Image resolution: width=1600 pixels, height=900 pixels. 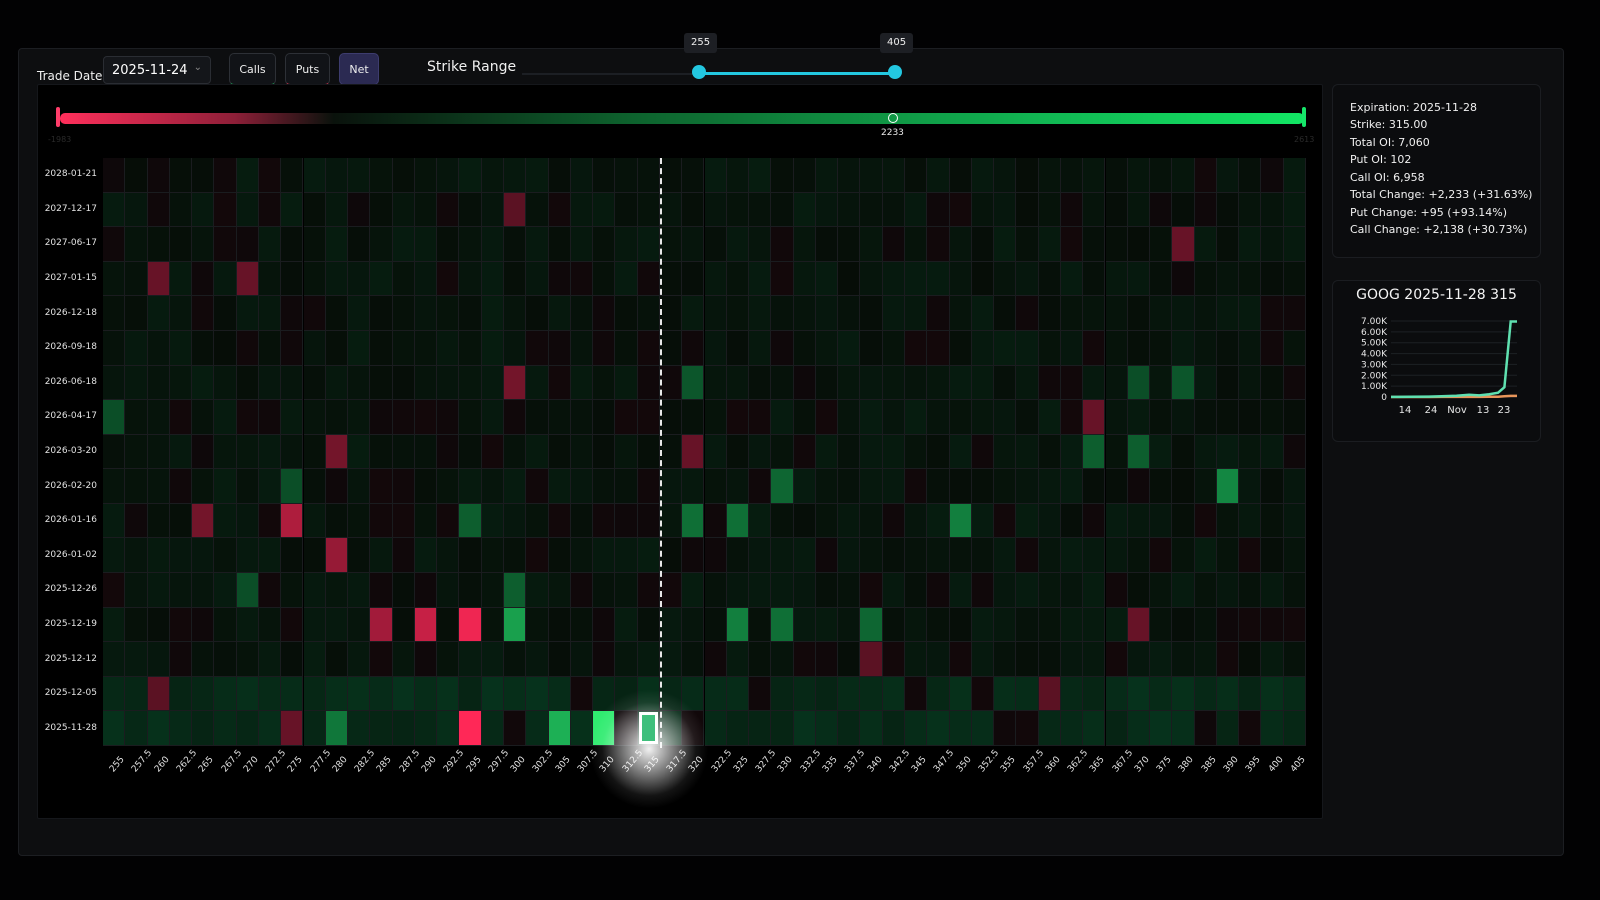 What do you see at coordinates (648, 728) in the screenshot?
I see `selected-cell` at bounding box center [648, 728].